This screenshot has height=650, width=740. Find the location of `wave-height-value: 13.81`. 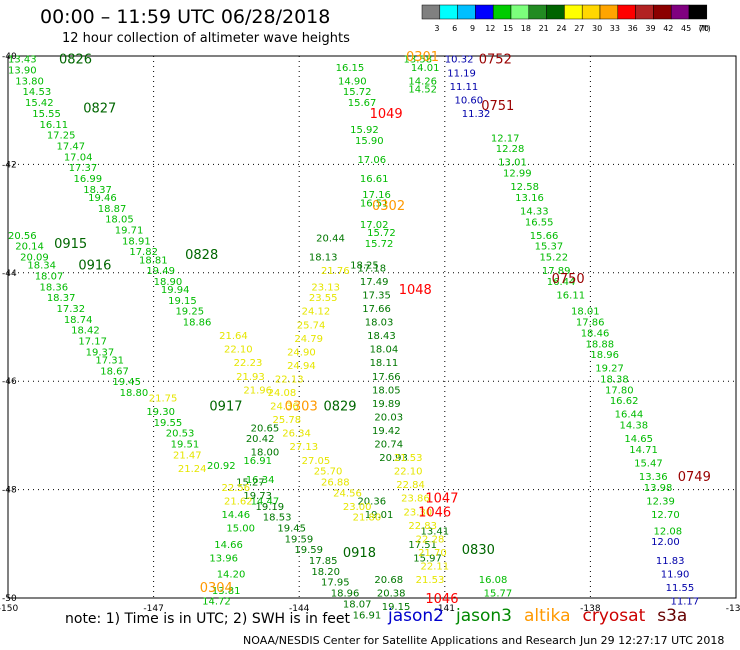

wave-height-value: 13.81 is located at coordinates (226, 591).